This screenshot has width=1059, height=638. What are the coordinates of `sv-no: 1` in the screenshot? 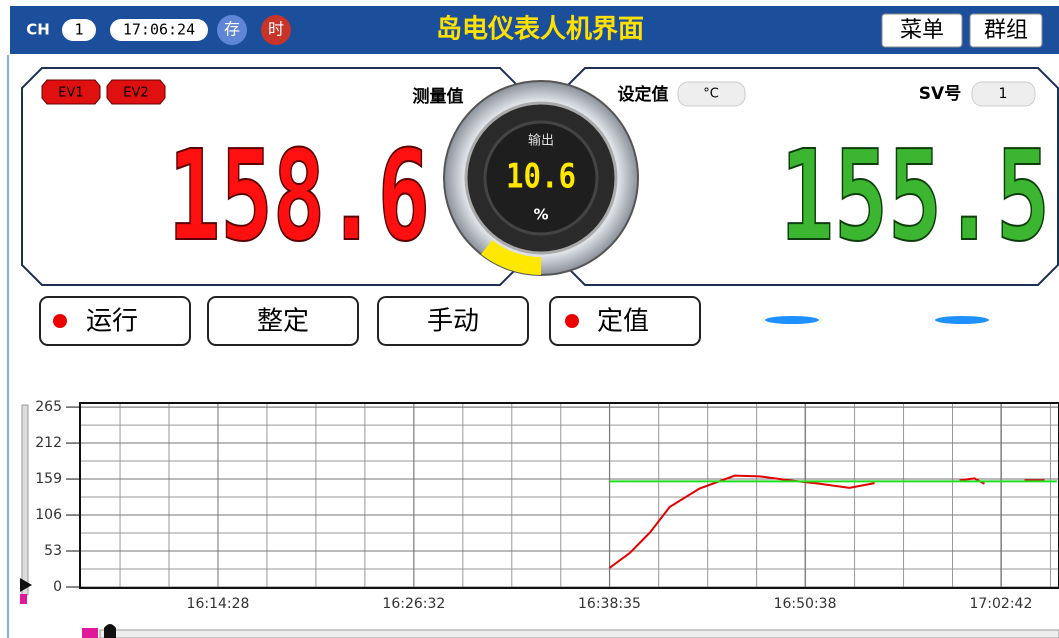 It's located at (1003, 94).